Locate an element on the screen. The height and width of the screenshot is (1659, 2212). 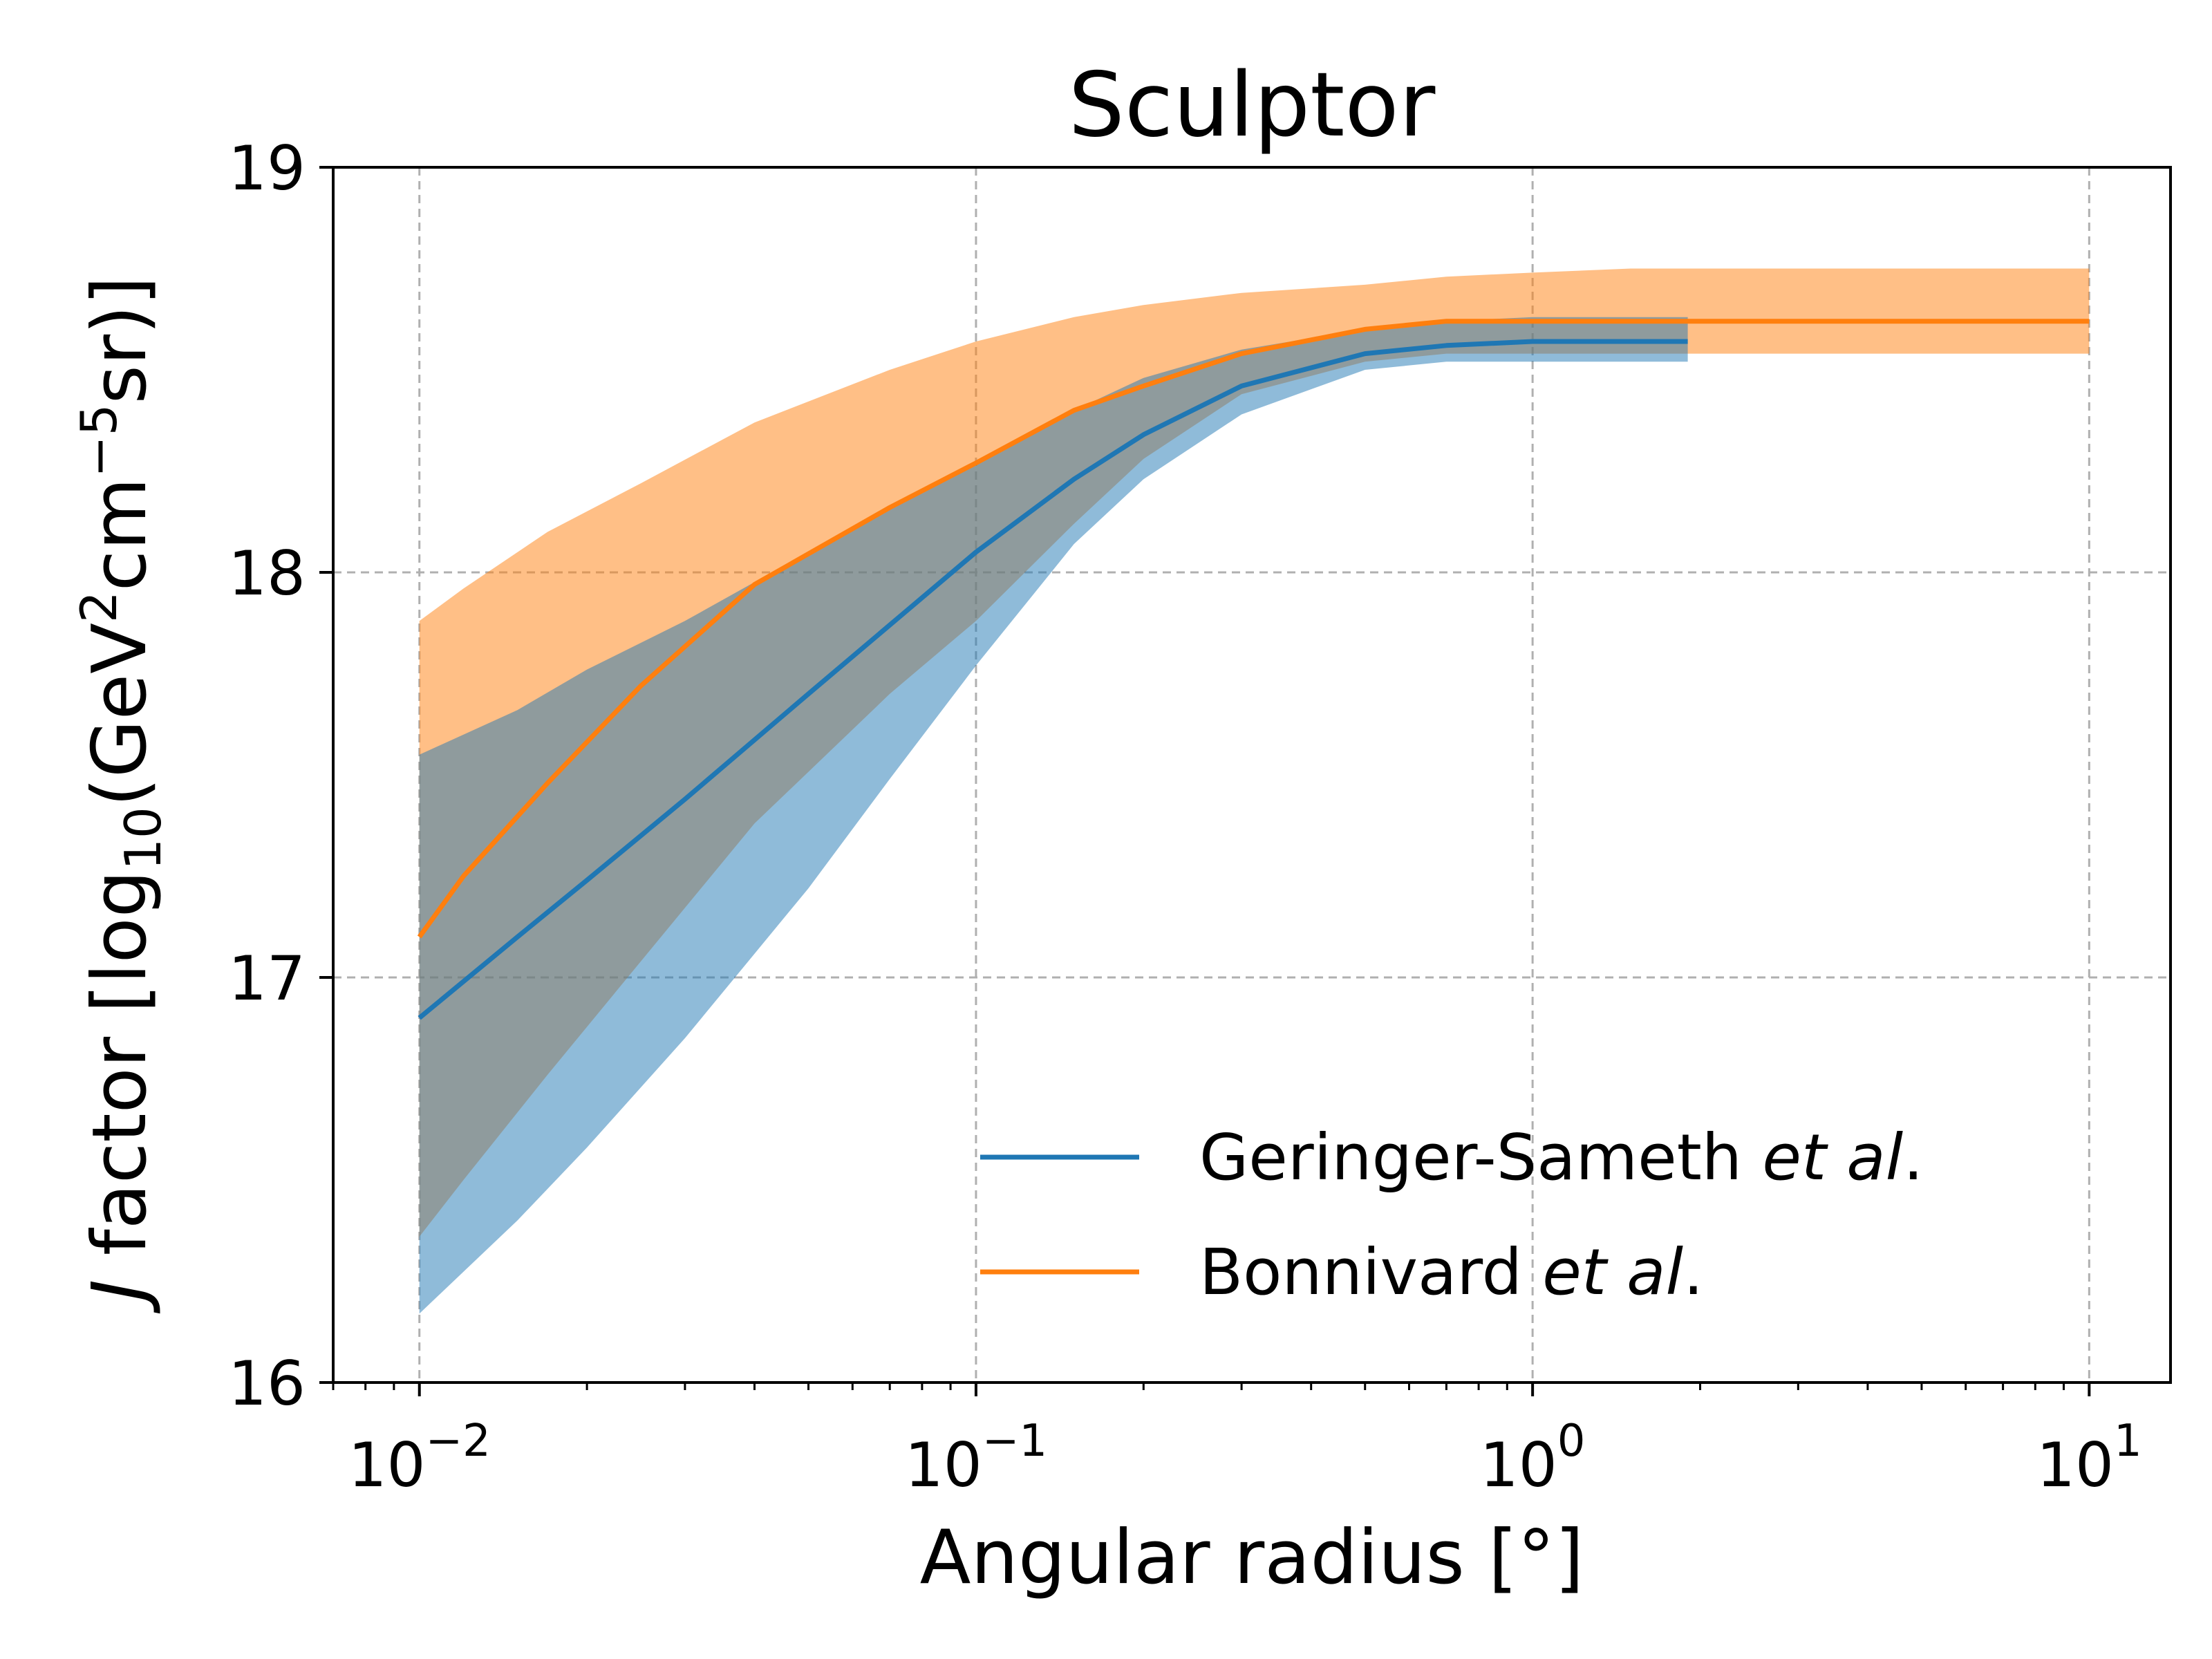
y-axis-title: J factor [log10(GeV2cm−5sr)] is located at coordinates (121, 795).